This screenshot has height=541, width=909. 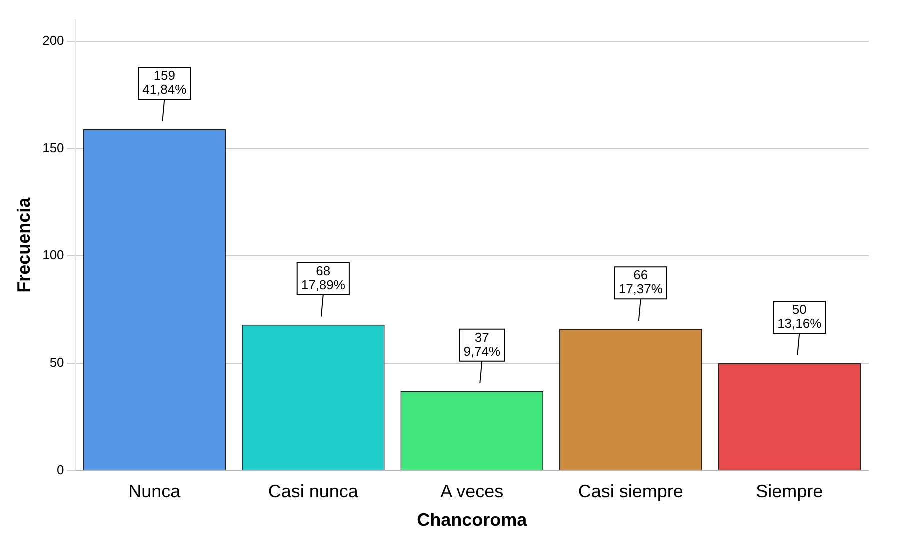 I want to click on x-tick-label: Nunca, so click(x=155, y=492).